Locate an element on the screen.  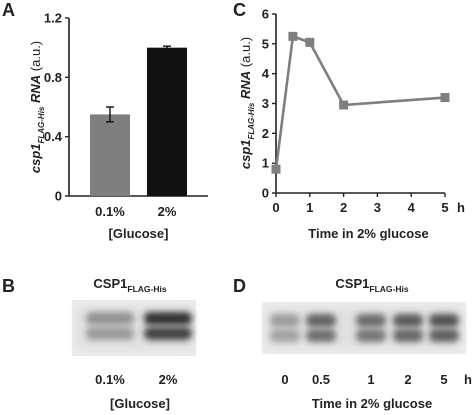
y-tick-label: 0.4 is located at coordinates (53, 136).